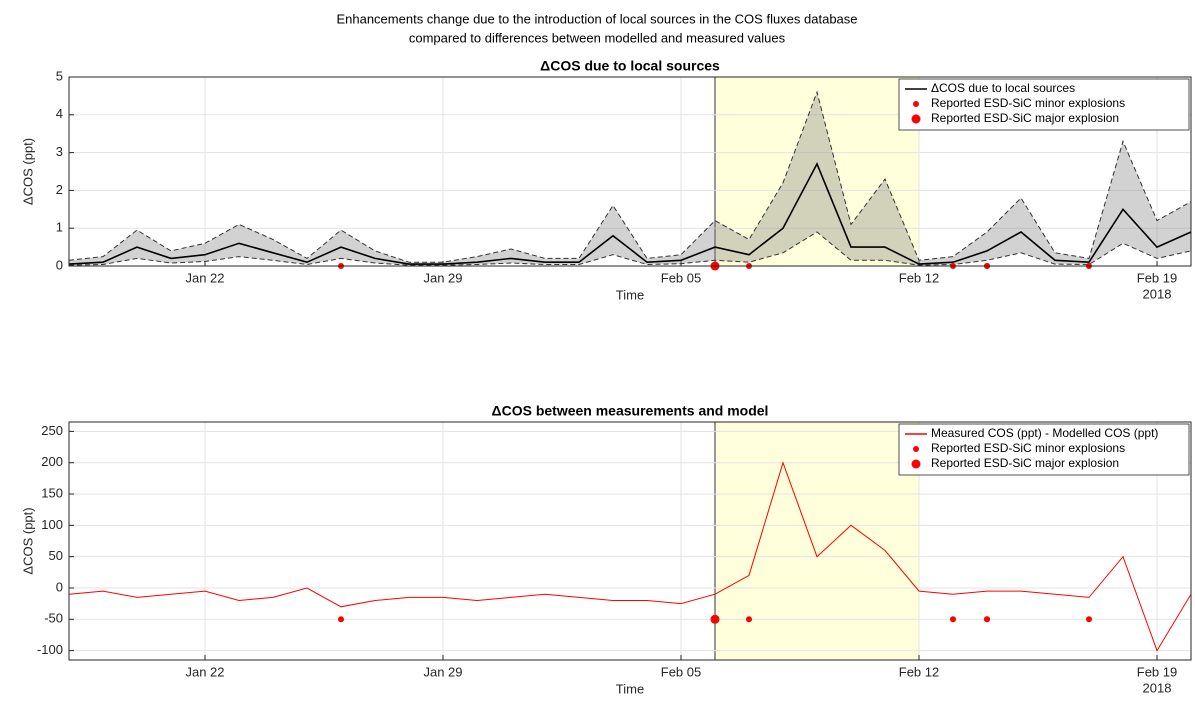 The image size is (1195, 704). Describe the element at coordinates (59, 75) in the screenshot. I see `y-tick-label: 5` at that location.